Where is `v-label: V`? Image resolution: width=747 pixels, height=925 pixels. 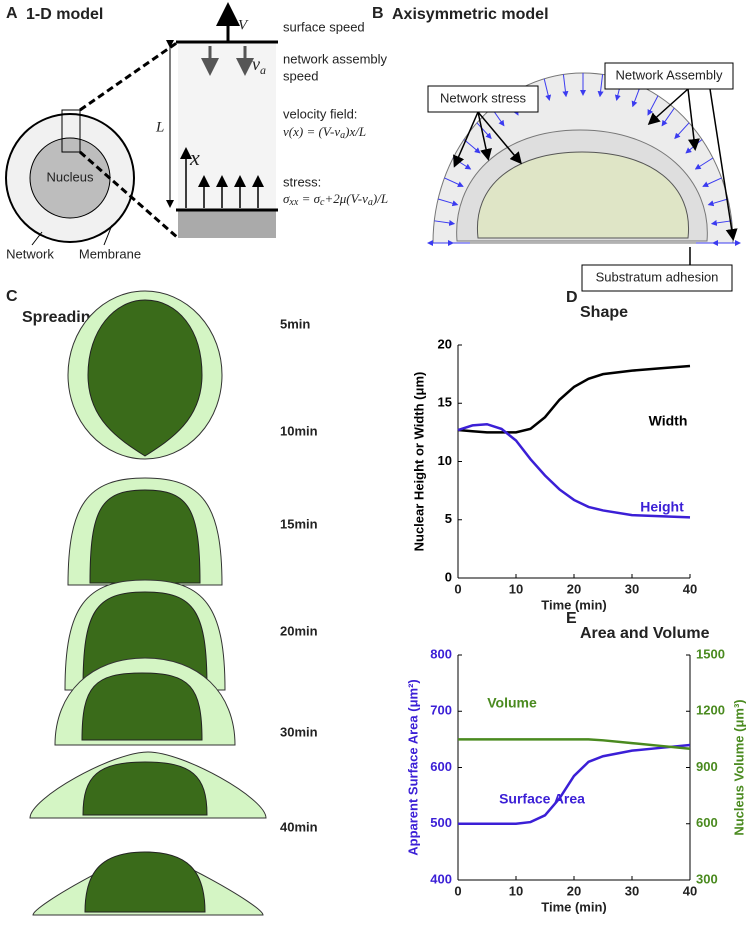
v-label: V is located at coordinates (243, 25).